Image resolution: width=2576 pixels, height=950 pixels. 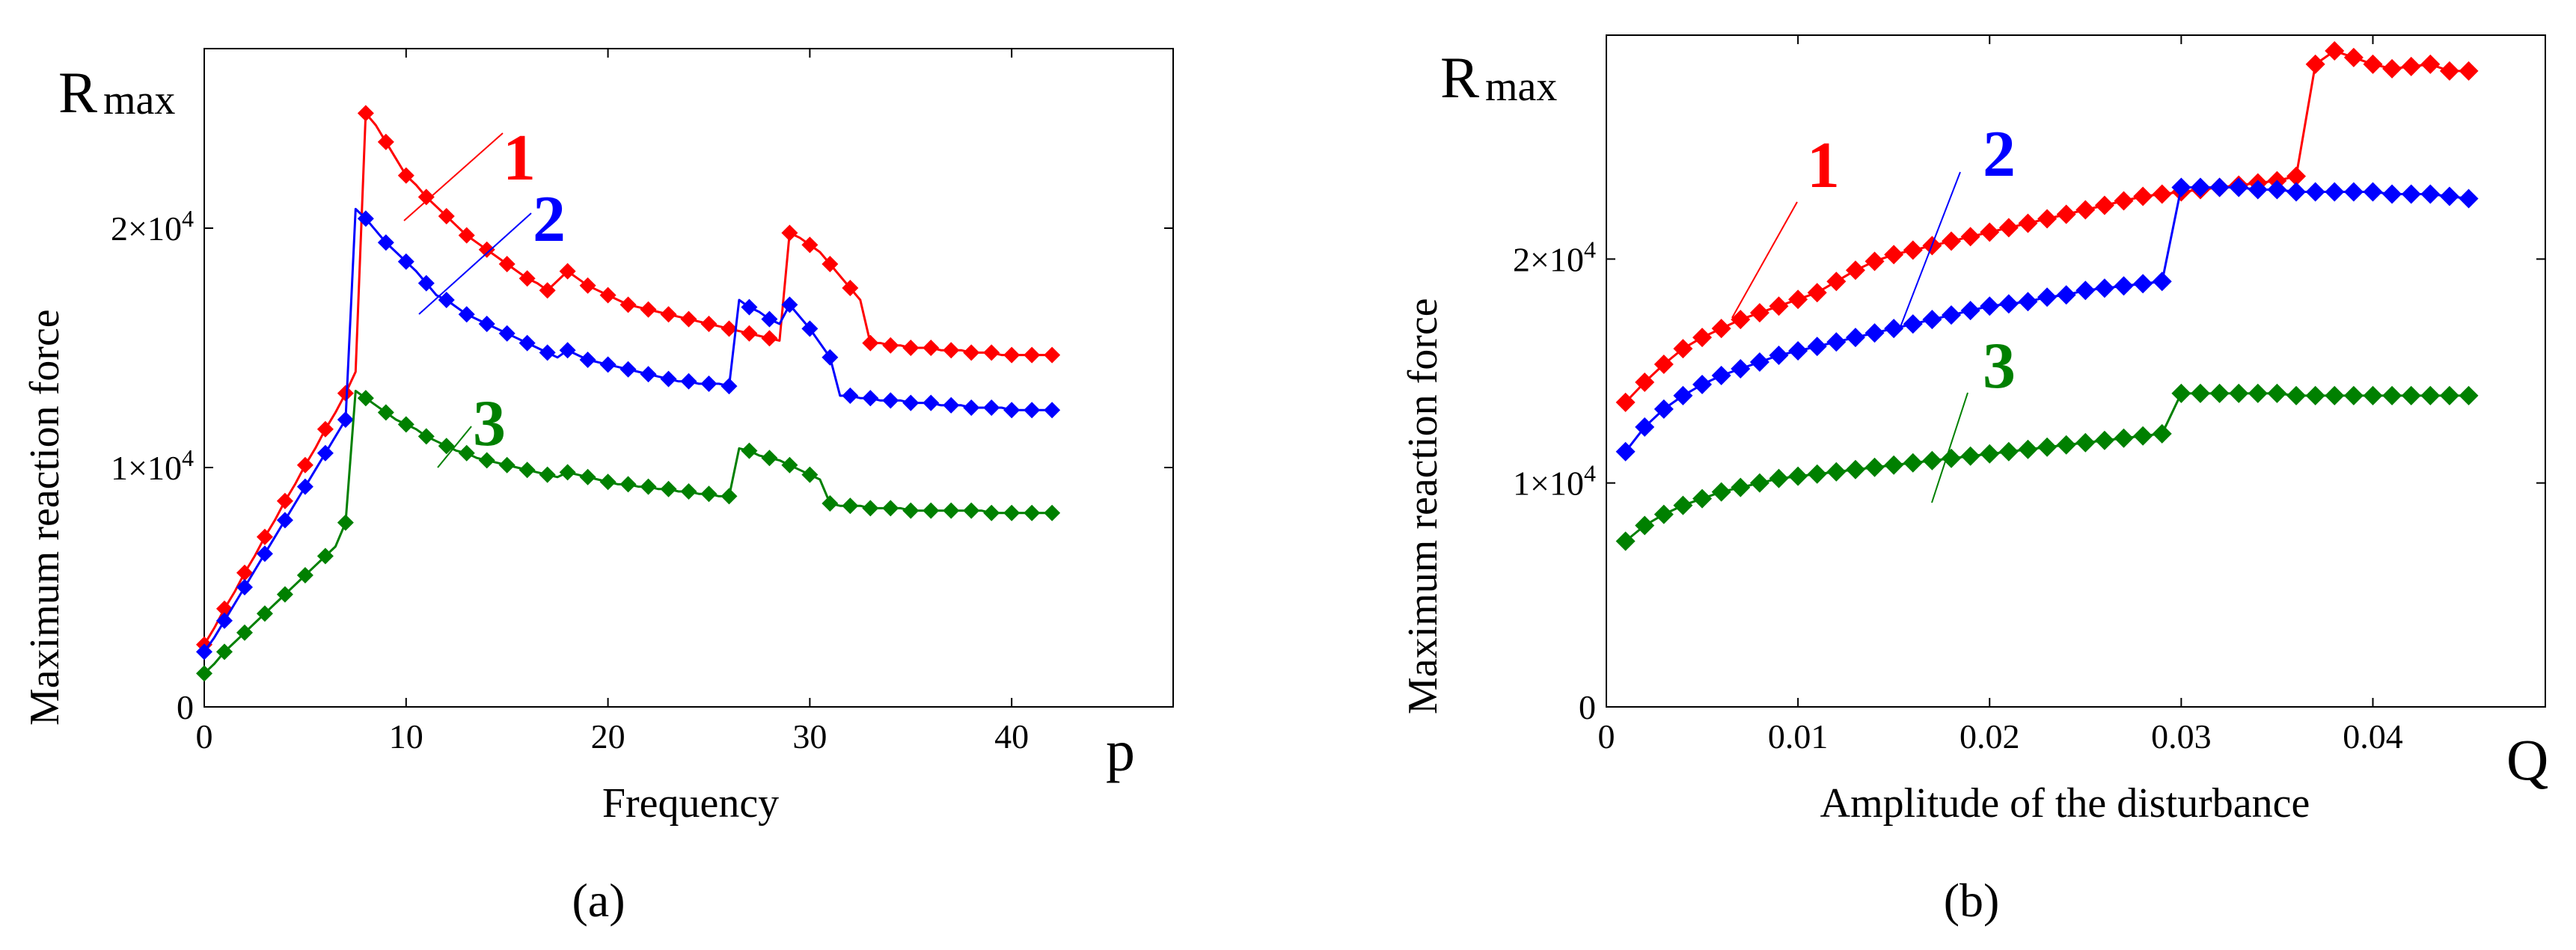 What do you see at coordinates (1607, 736) in the screenshot?
I see `x-tick-label-b-0: 0` at bounding box center [1607, 736].